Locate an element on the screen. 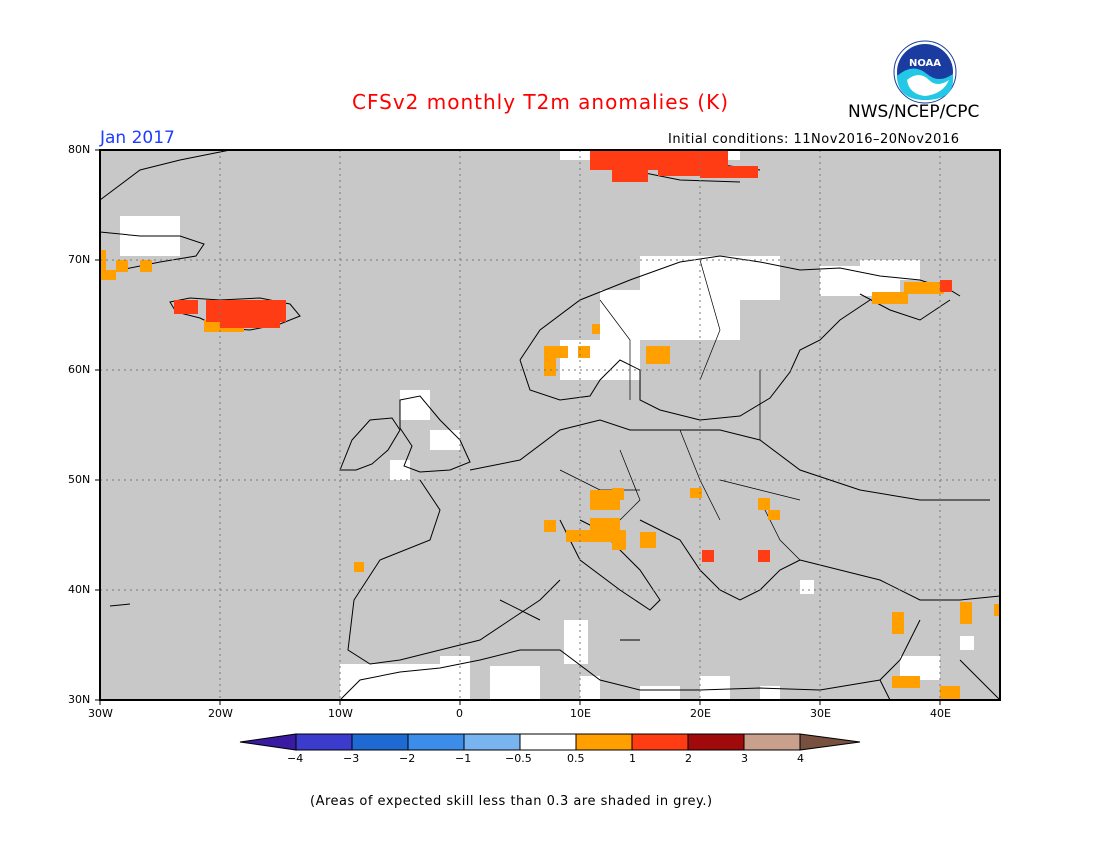  lat-label-70n: 70N is located at coordinates (79, 259).